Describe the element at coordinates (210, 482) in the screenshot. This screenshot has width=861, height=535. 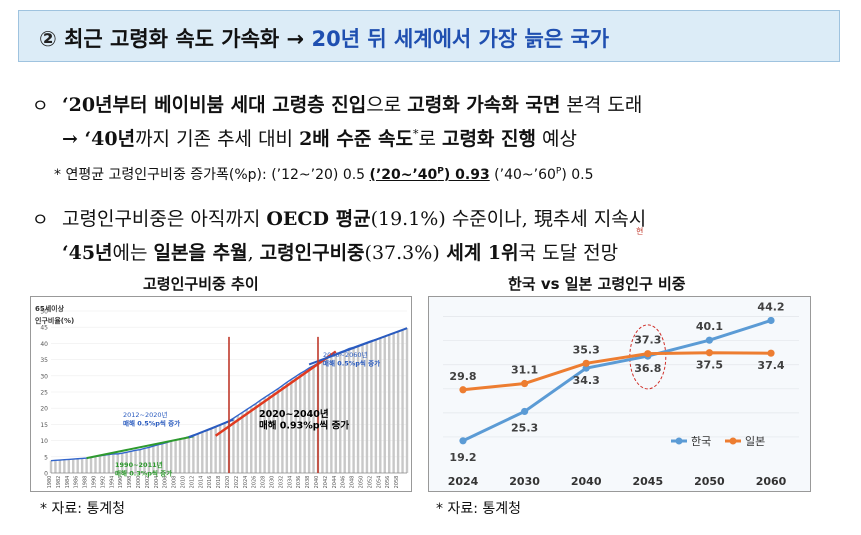
I see `x-tick-label: 2016` at that location.